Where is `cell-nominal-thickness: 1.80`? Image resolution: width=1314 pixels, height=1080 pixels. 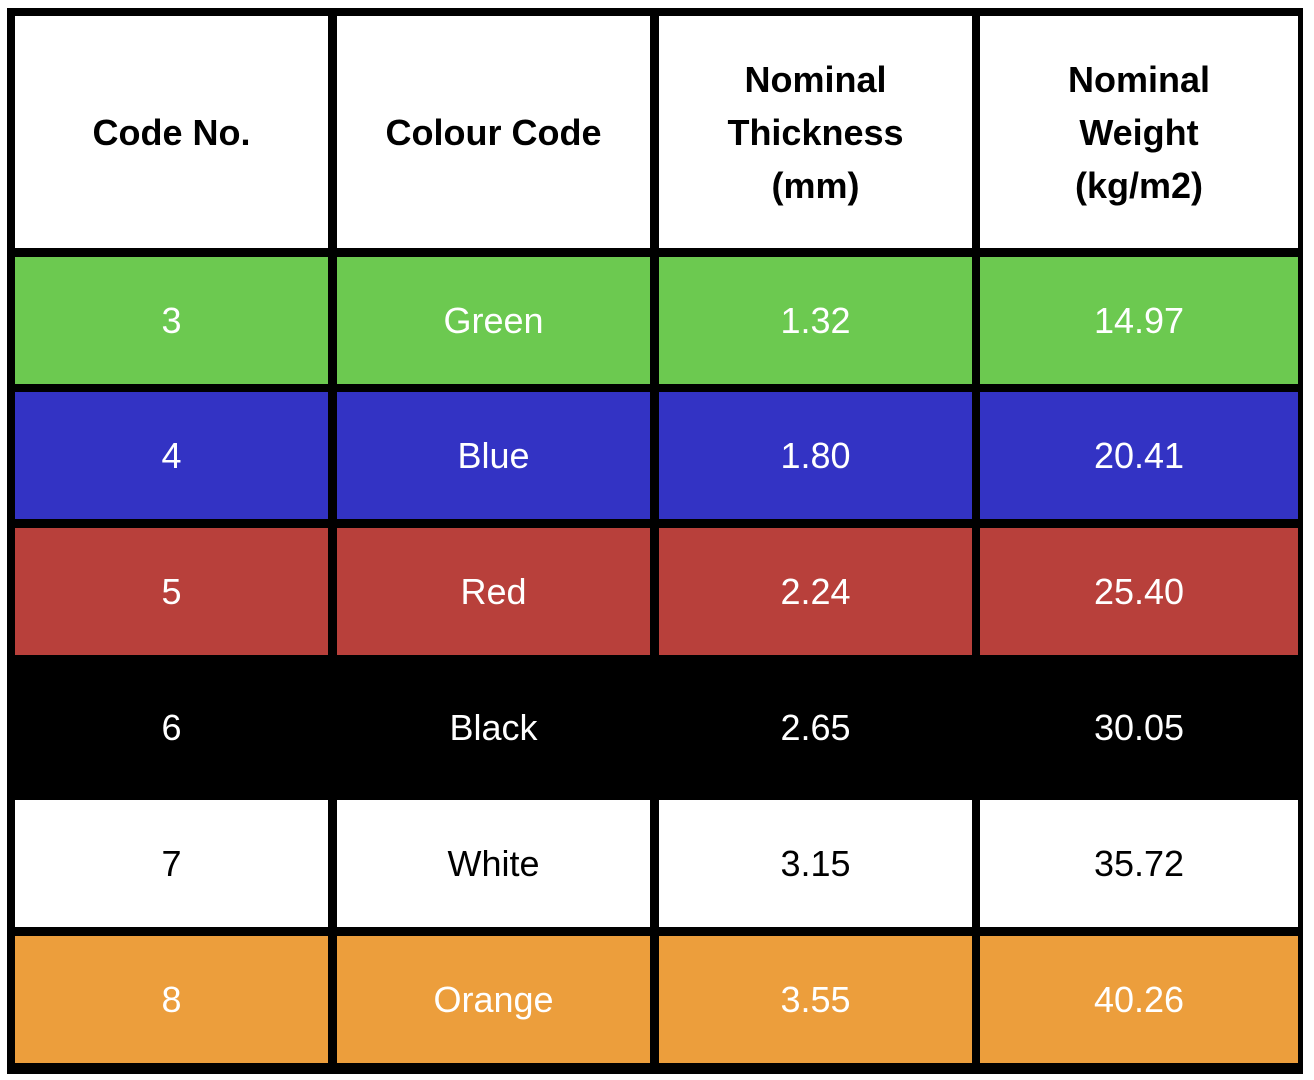
cell-nominal-thickness: 1.80 is located at coordinates (815, 455).